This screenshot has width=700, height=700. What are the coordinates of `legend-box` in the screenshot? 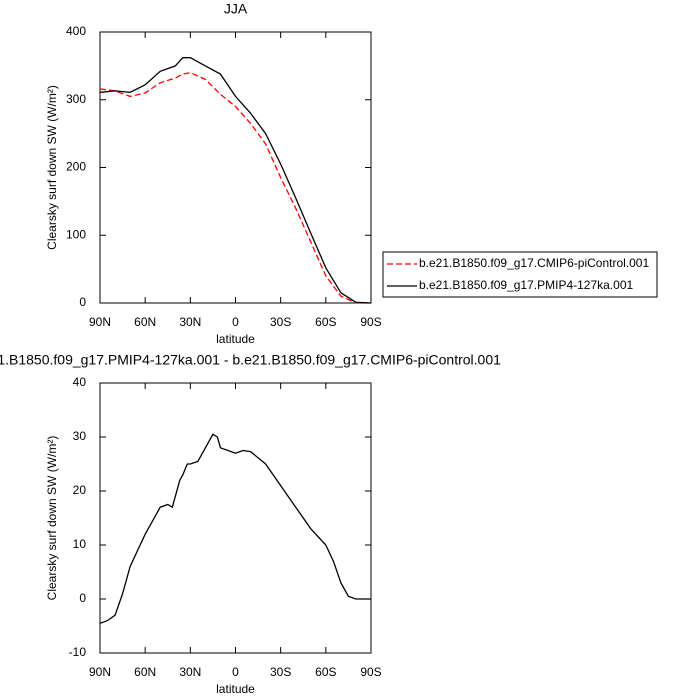 It's located at (520, 274).